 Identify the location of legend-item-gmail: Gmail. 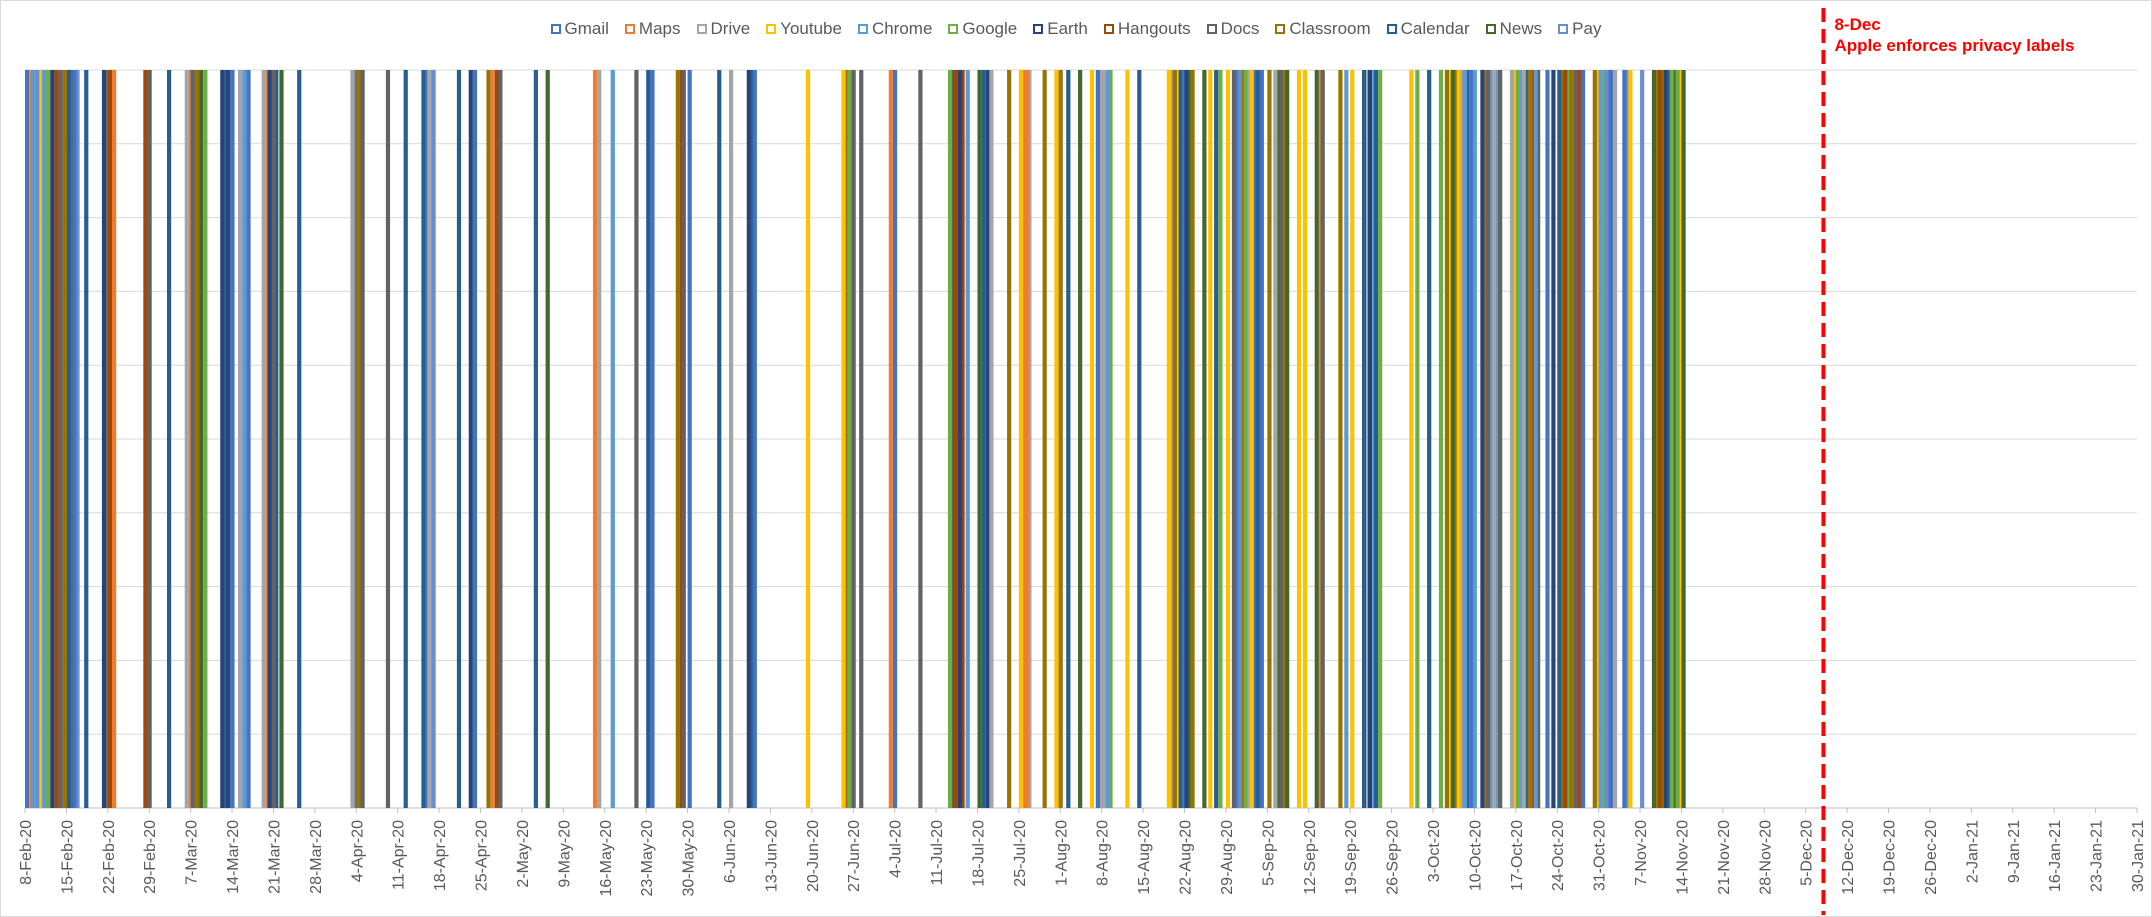
(579, 29).